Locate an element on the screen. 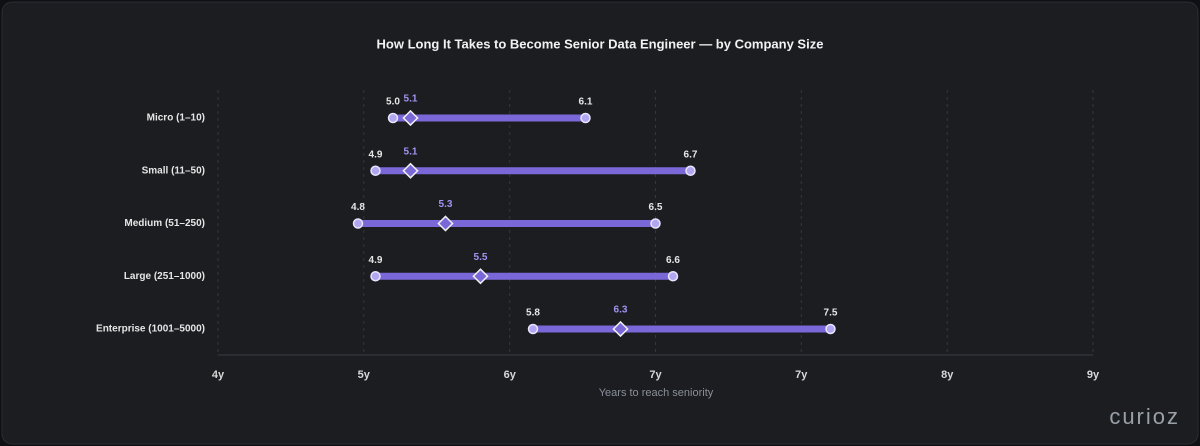  high-label: 7.5 is located at coordinates (831, 313).